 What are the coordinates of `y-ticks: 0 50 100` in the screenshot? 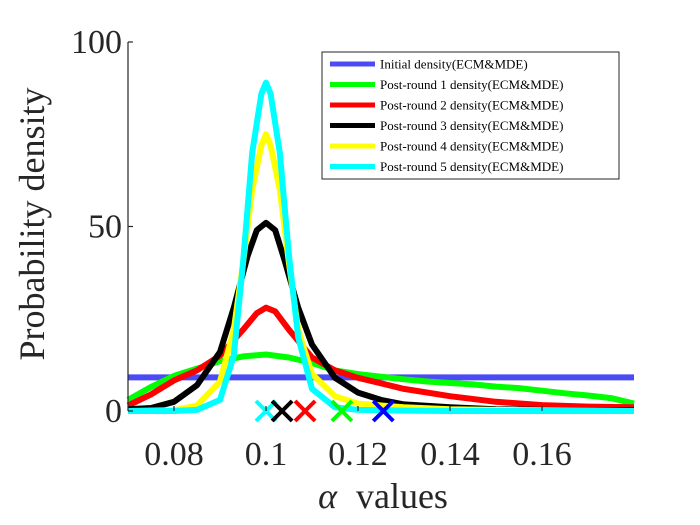 It's located at (102, 227).